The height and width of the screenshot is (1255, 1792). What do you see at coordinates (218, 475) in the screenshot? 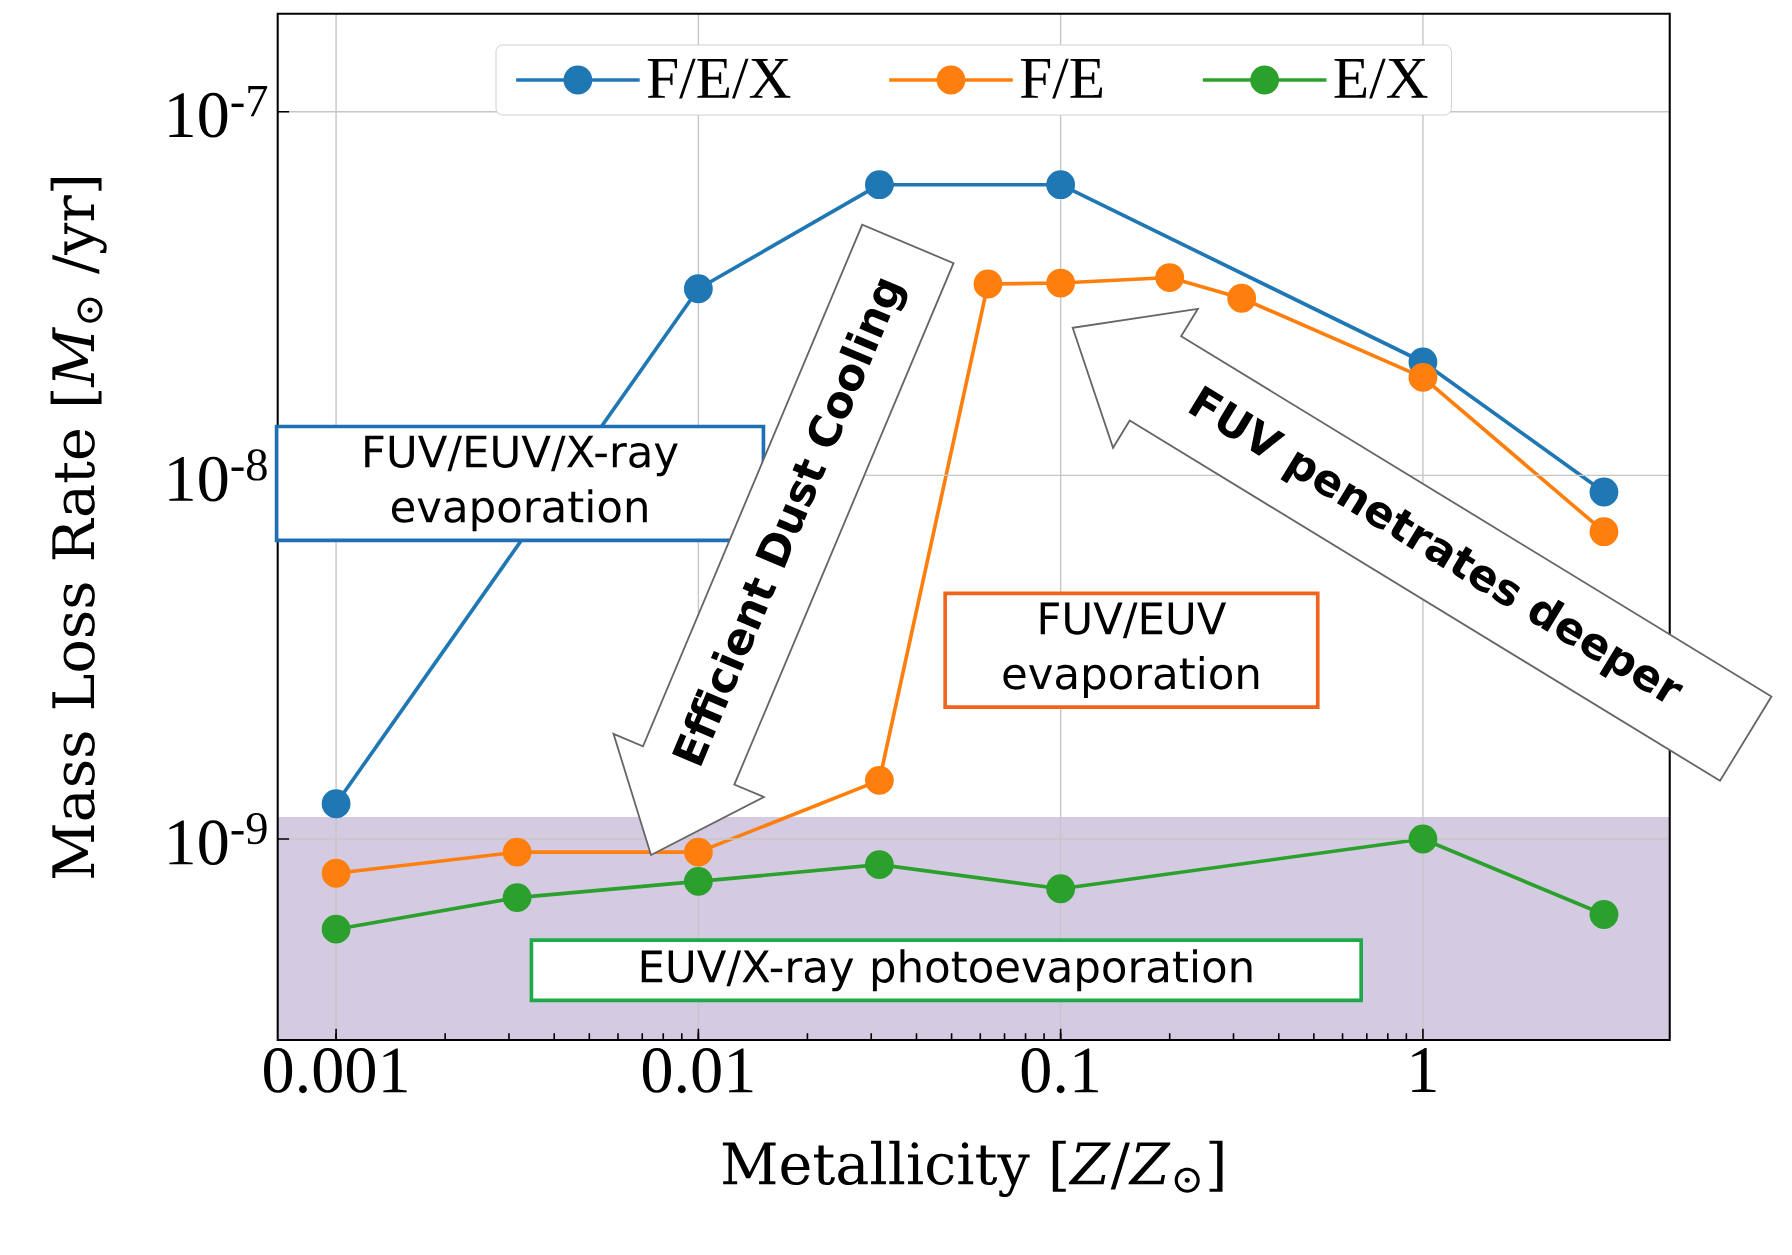
I see `y-tick-label: 10$^{-8}$` at bounding box center [218, 475].